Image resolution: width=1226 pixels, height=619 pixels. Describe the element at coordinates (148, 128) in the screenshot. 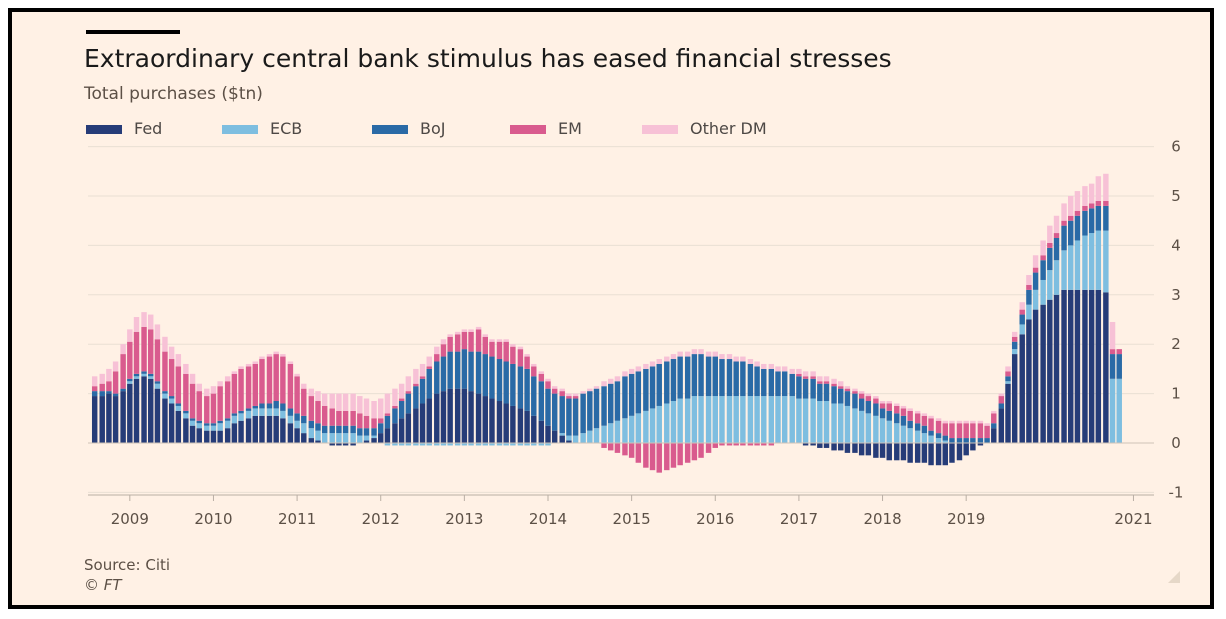

I see `legend-label-fed: Fed` at that location.